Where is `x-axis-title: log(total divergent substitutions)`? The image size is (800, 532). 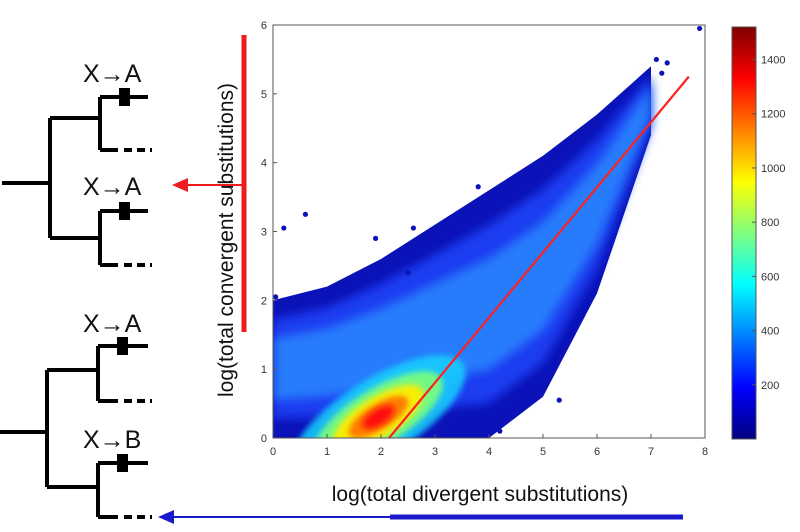 x-axis-title: log(total divergent substitutions) is located at coordinates (480, 494).